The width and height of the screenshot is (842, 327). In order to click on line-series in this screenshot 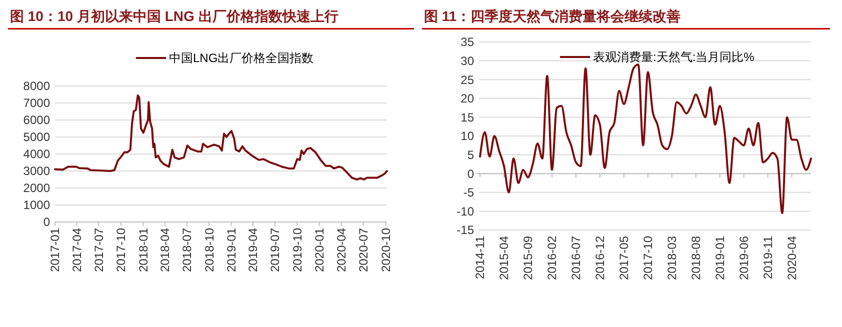, I will do `click(221, 137)`.